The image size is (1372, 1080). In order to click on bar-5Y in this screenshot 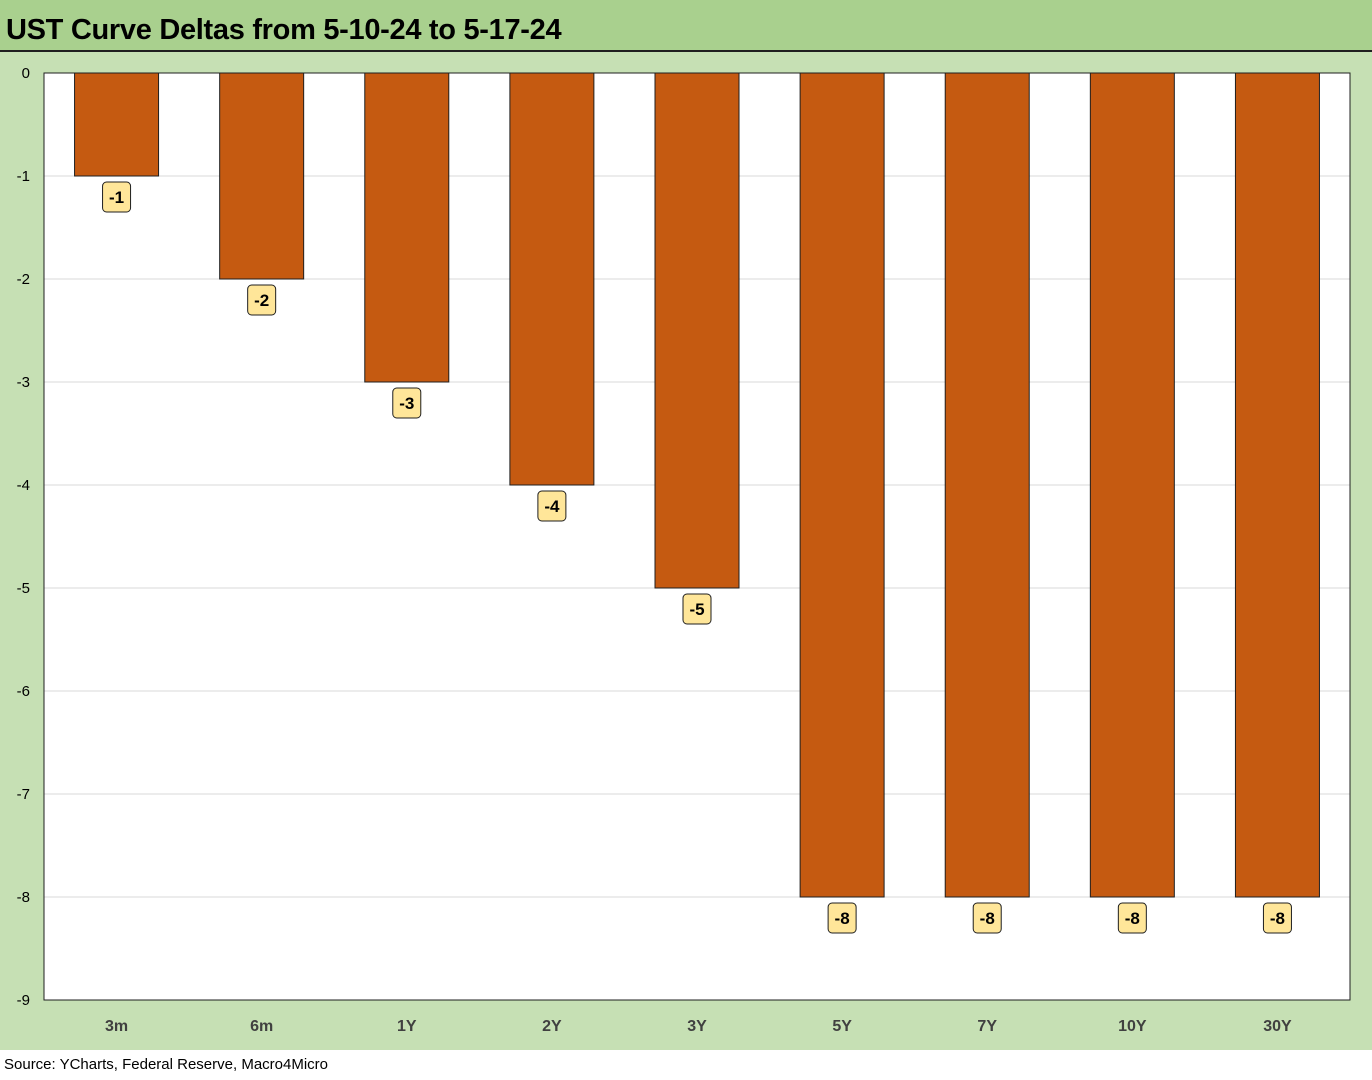, I will do `click(842, 485)`.